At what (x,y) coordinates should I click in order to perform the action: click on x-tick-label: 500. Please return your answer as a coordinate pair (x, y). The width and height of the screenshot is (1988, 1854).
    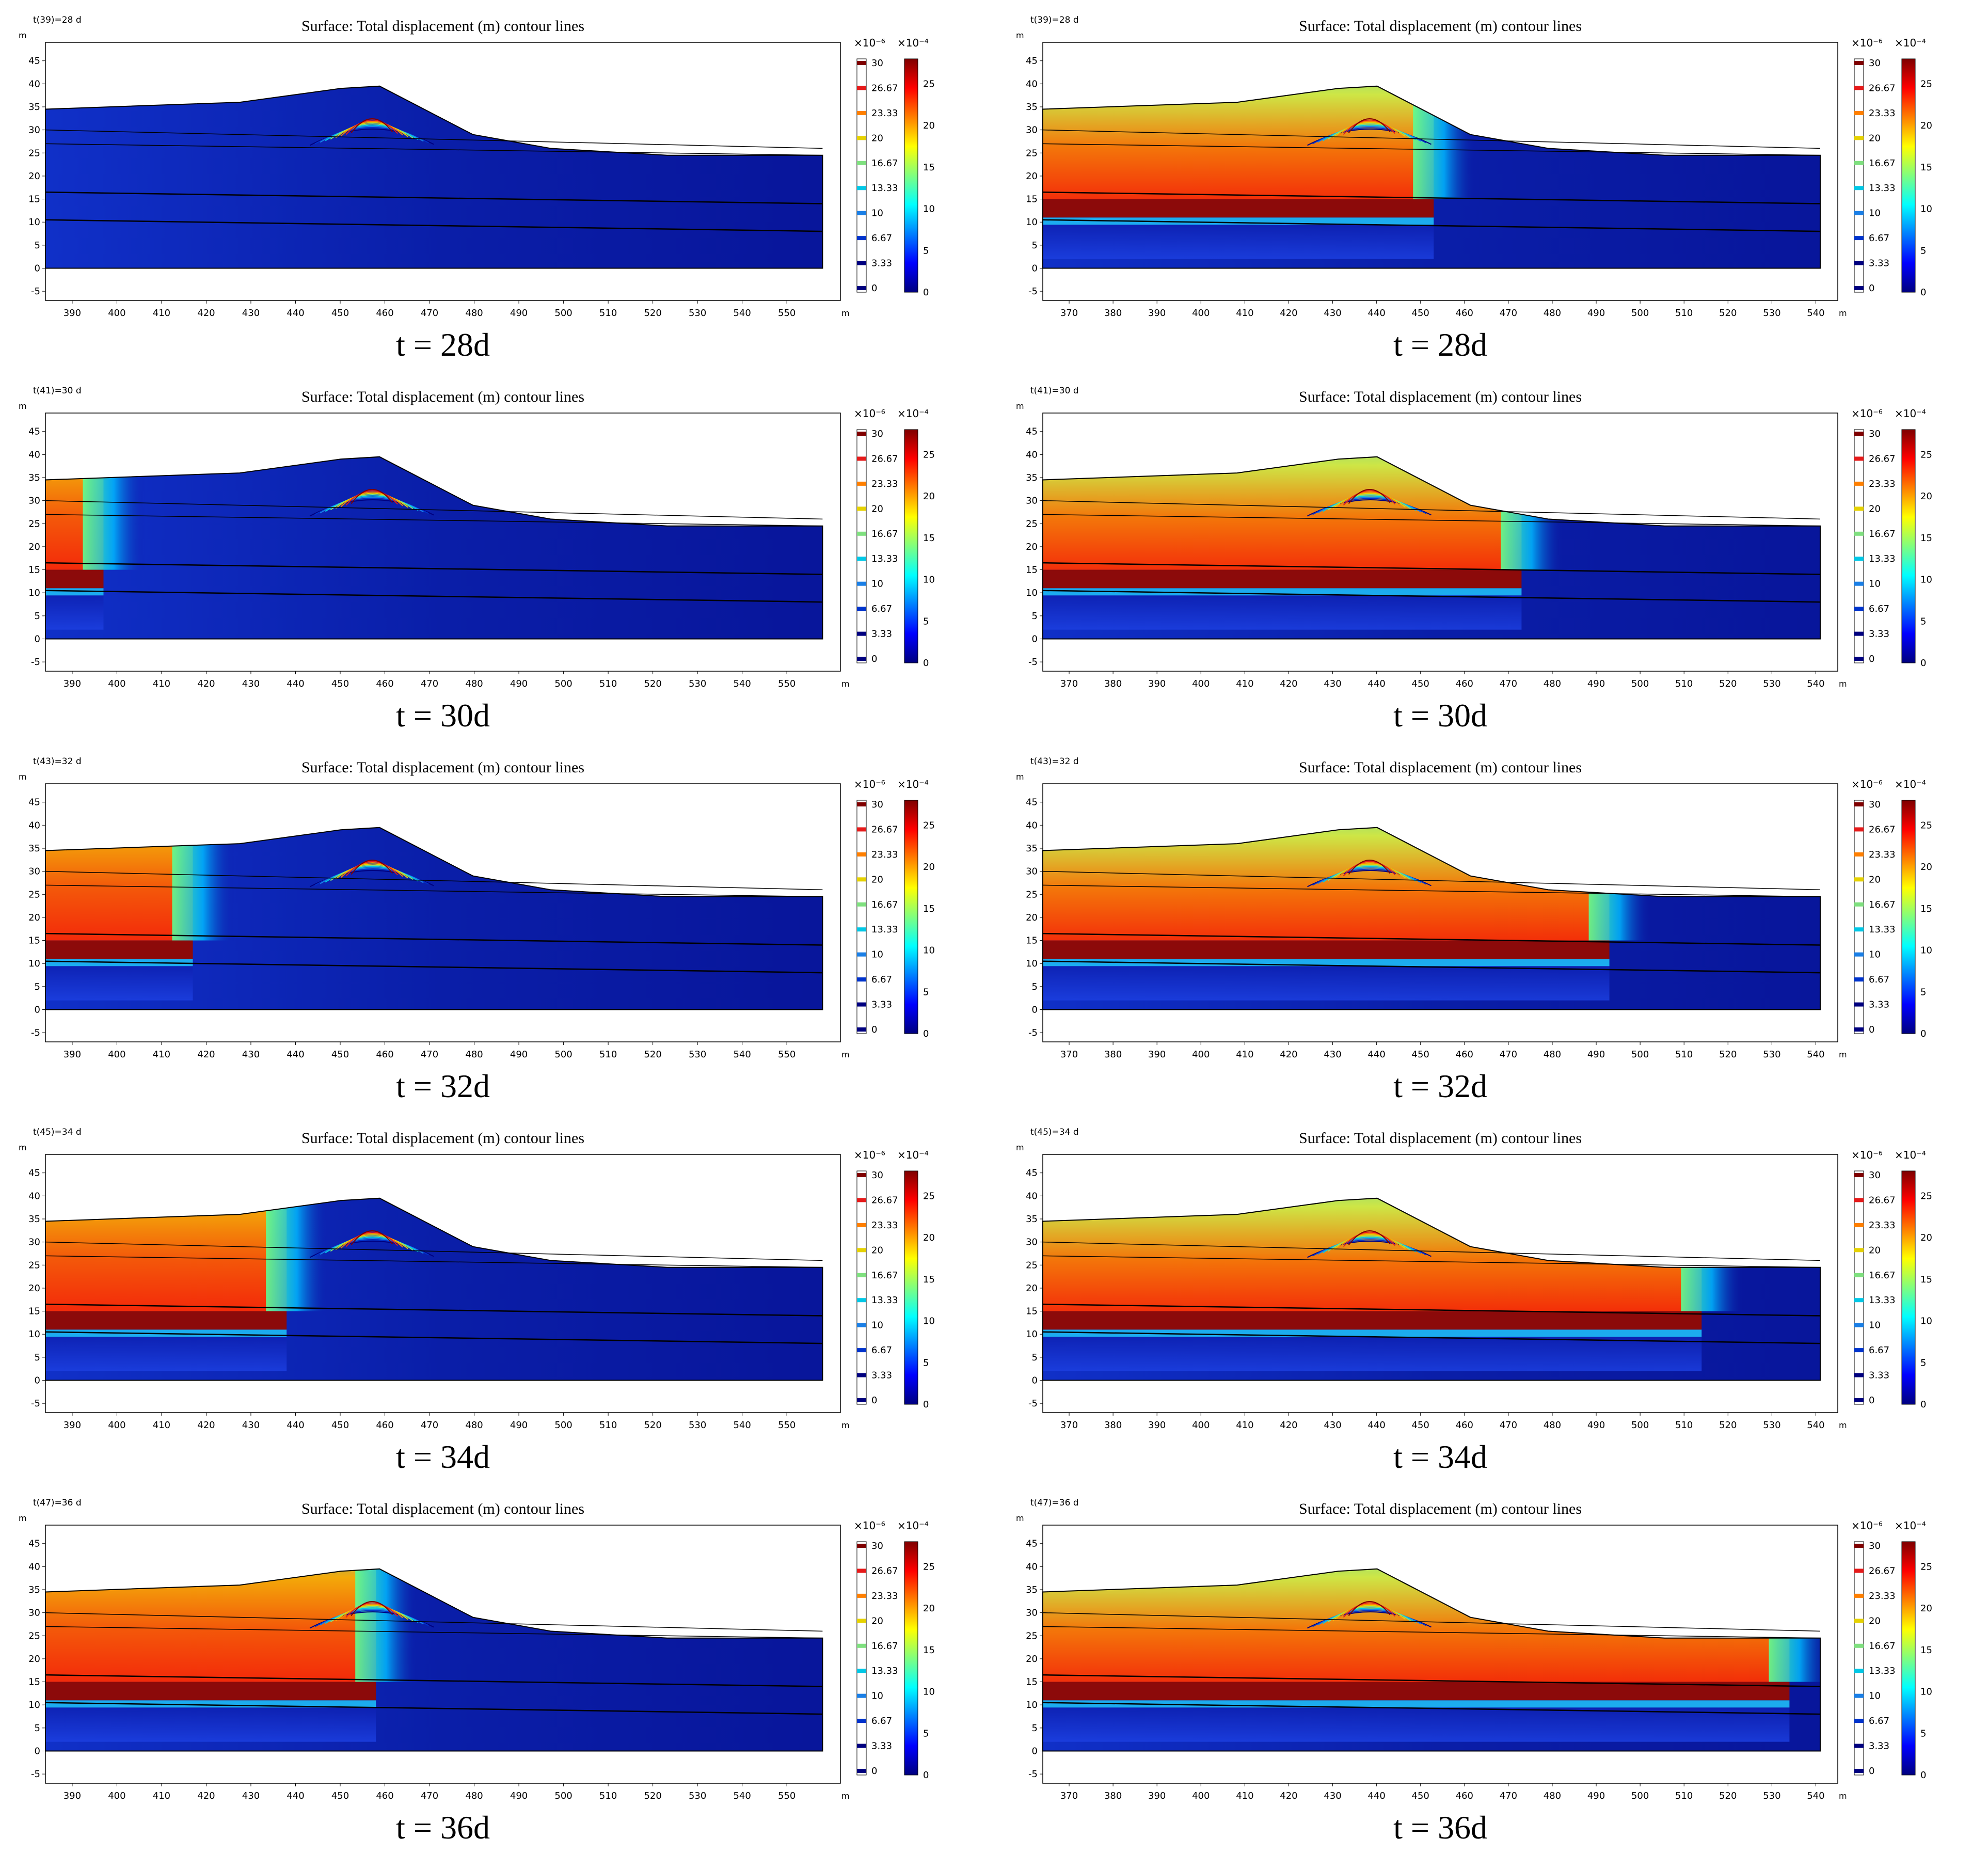
    Looking at the image, I should click on (563, 683).